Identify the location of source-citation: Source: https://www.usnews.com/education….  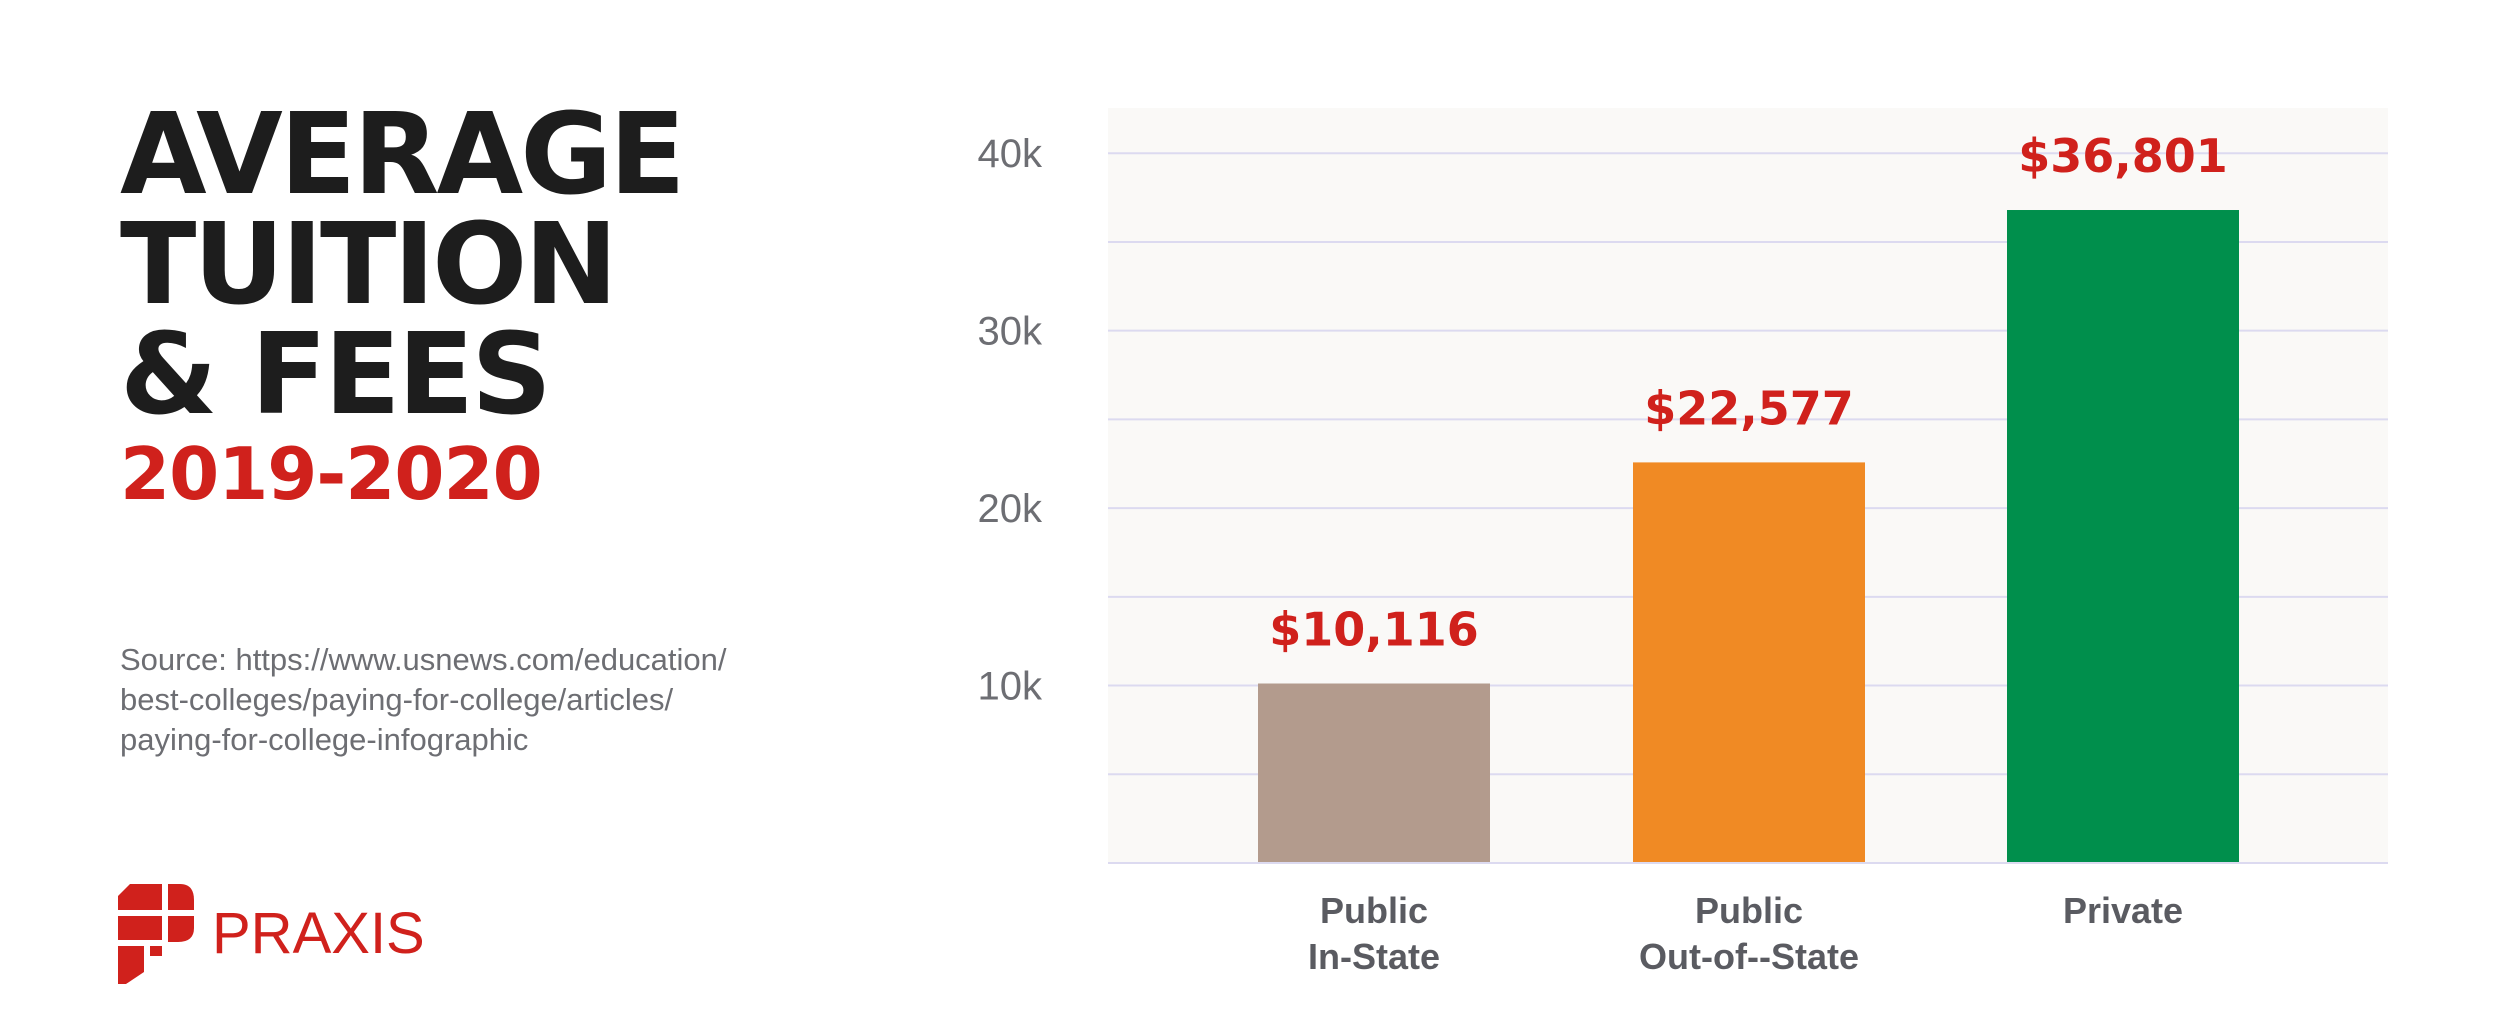
(480, 700).